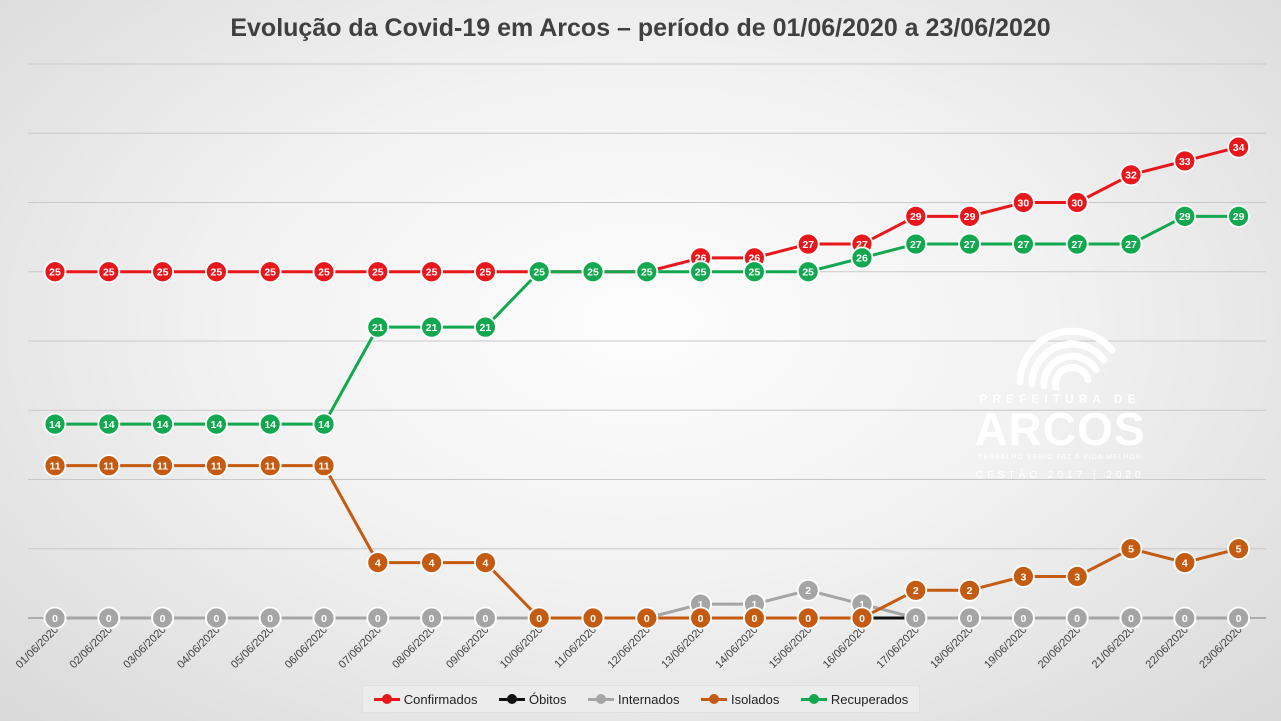  I want to click on data-label: 2, so click(970, 591).